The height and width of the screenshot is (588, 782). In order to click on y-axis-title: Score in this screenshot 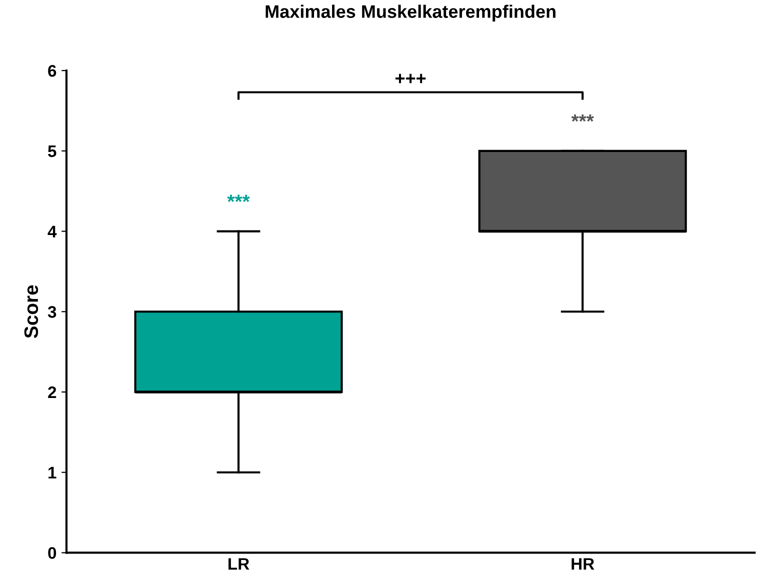, I will do `click(31, 311)`.